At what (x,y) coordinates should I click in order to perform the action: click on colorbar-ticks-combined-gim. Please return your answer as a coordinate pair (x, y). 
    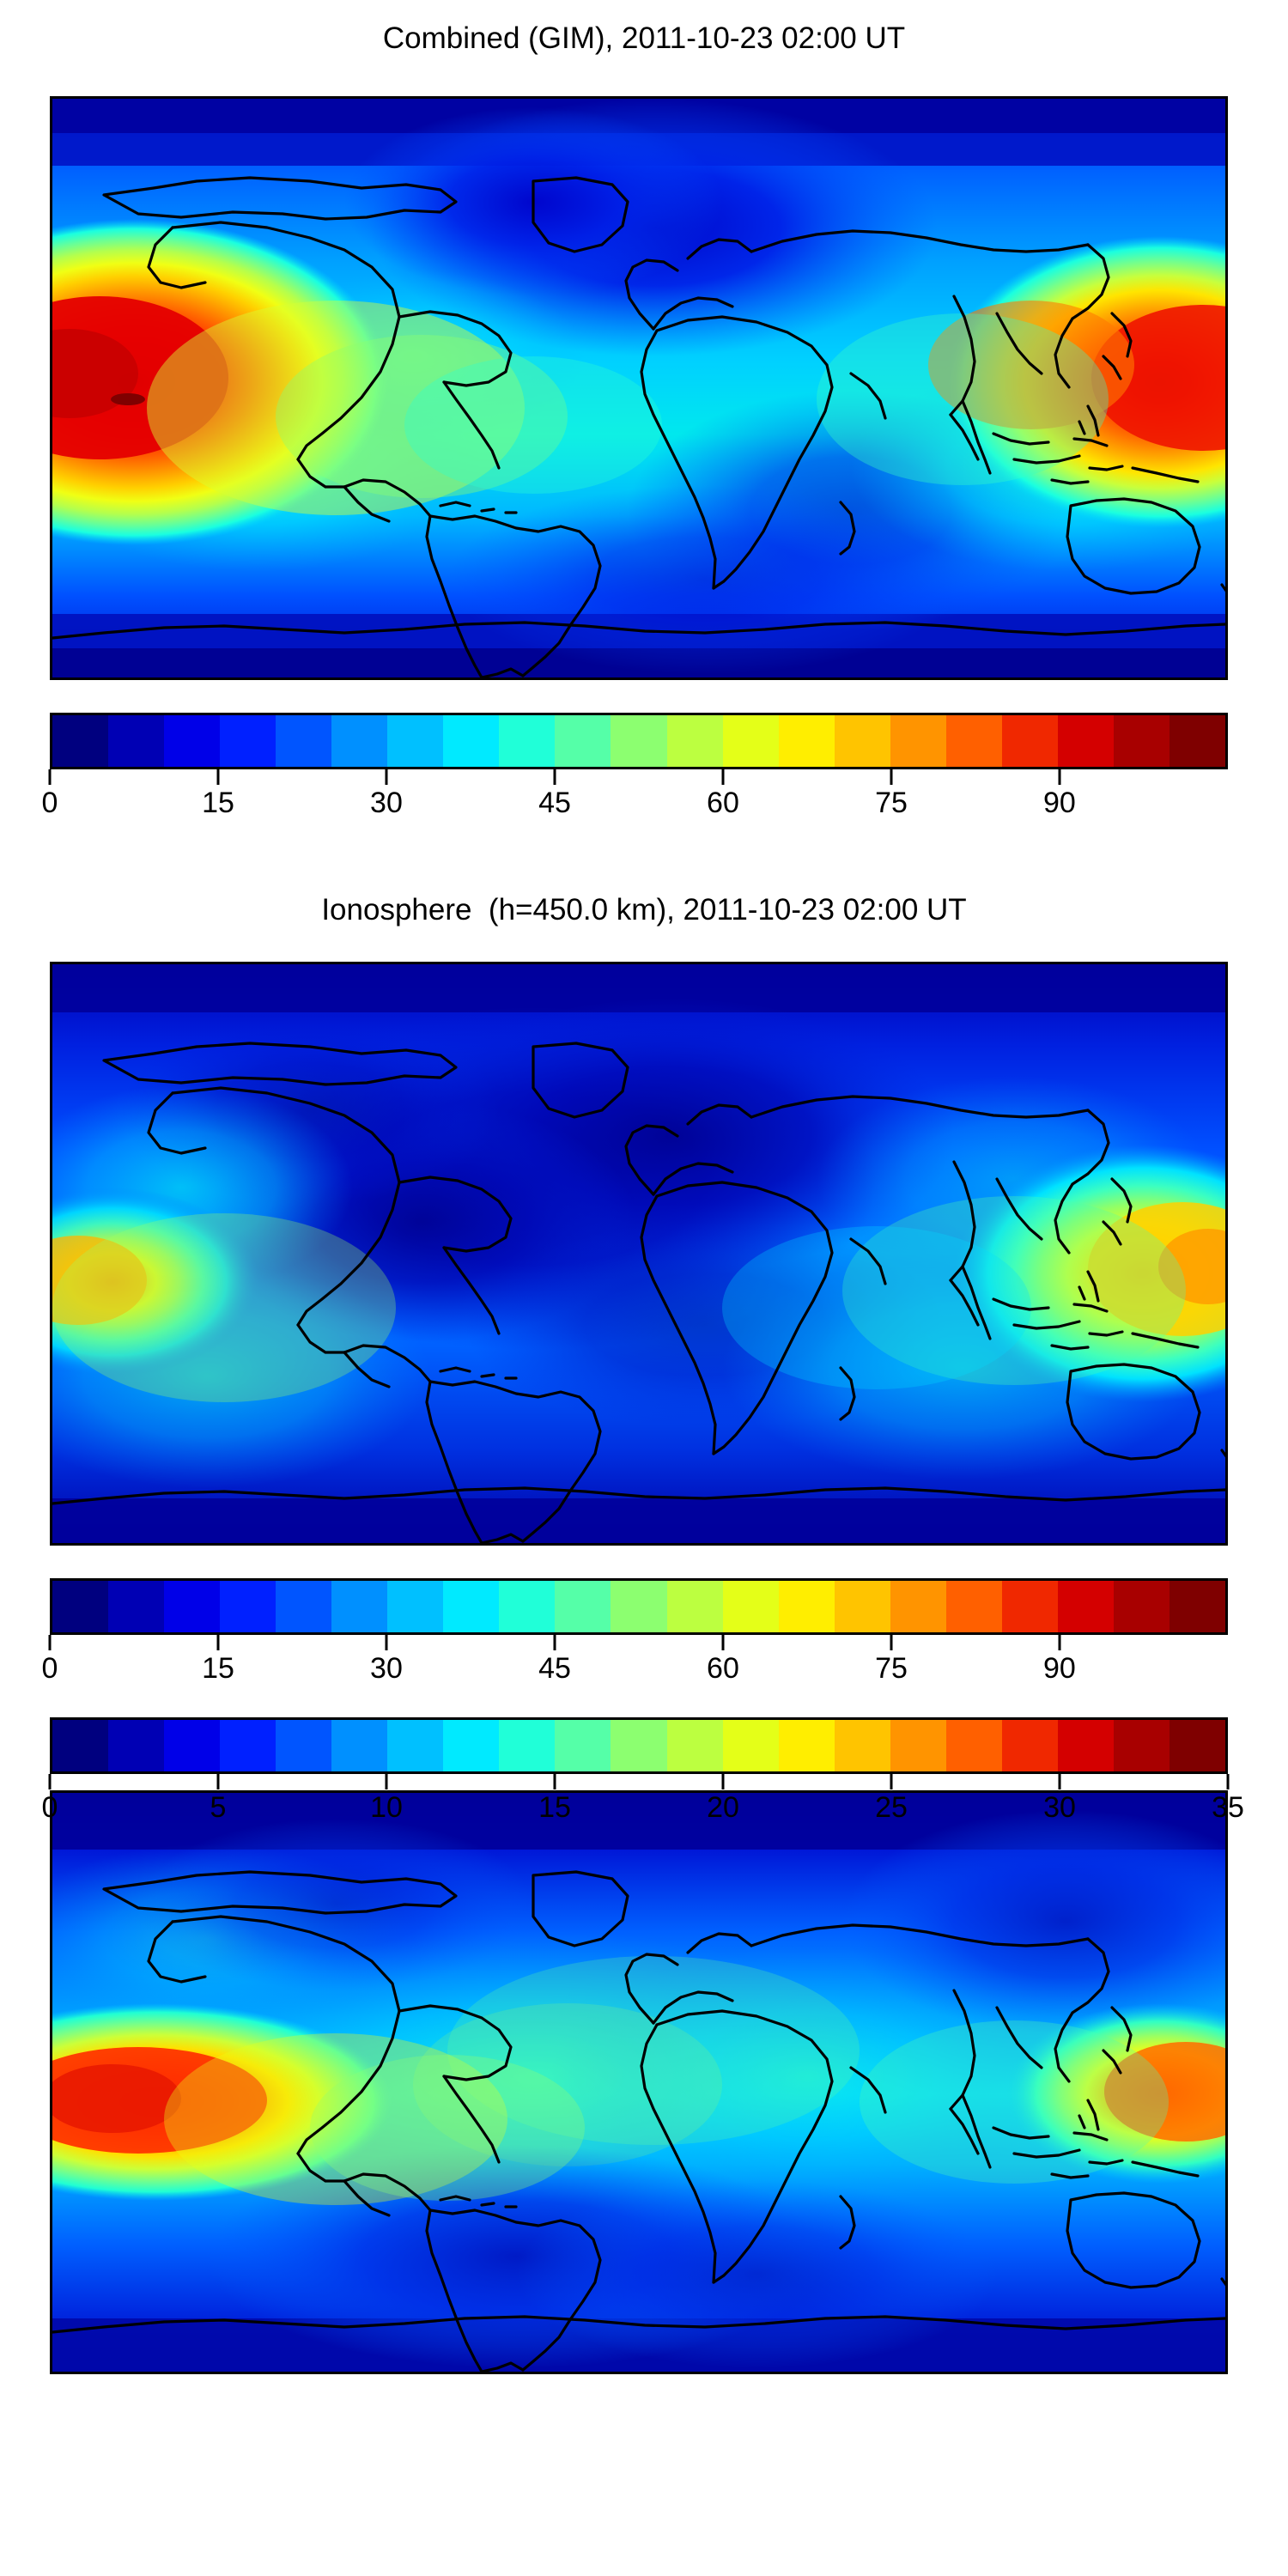
    Looking at the image, I should click on (638, 778).